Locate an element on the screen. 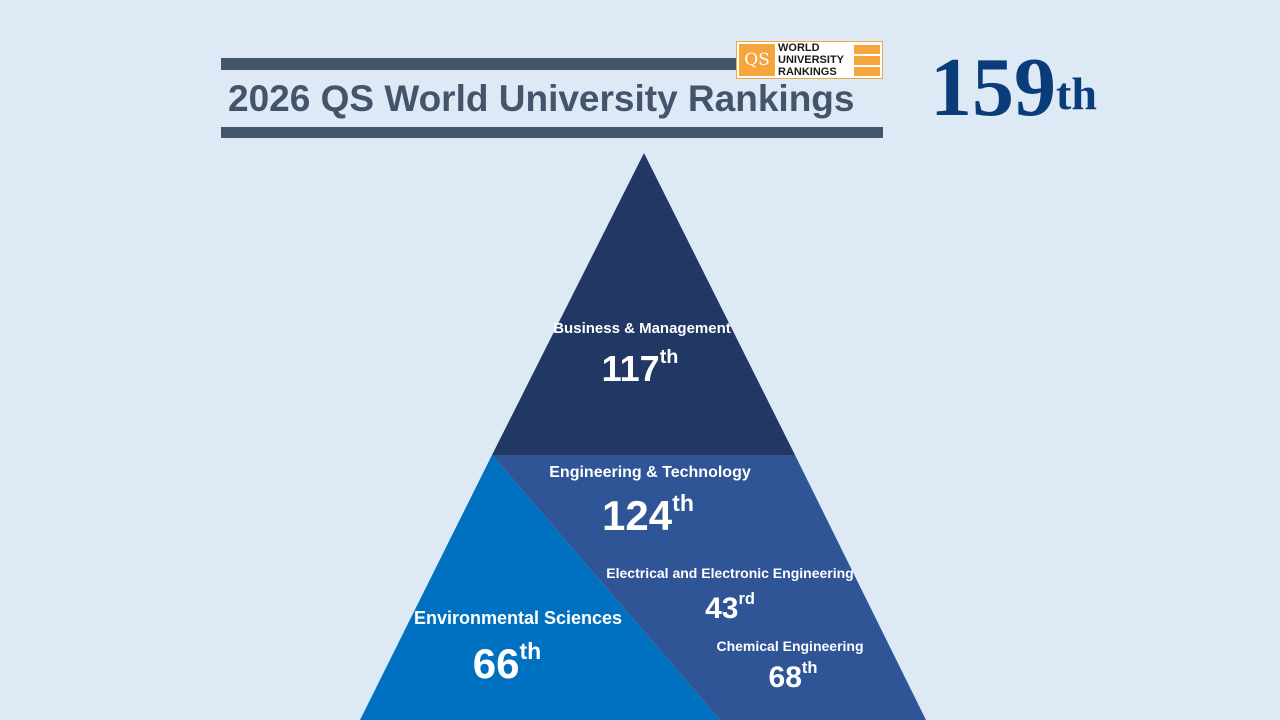  page-title: 2026 QS World University Rankings is located at coordinates (541, 98).